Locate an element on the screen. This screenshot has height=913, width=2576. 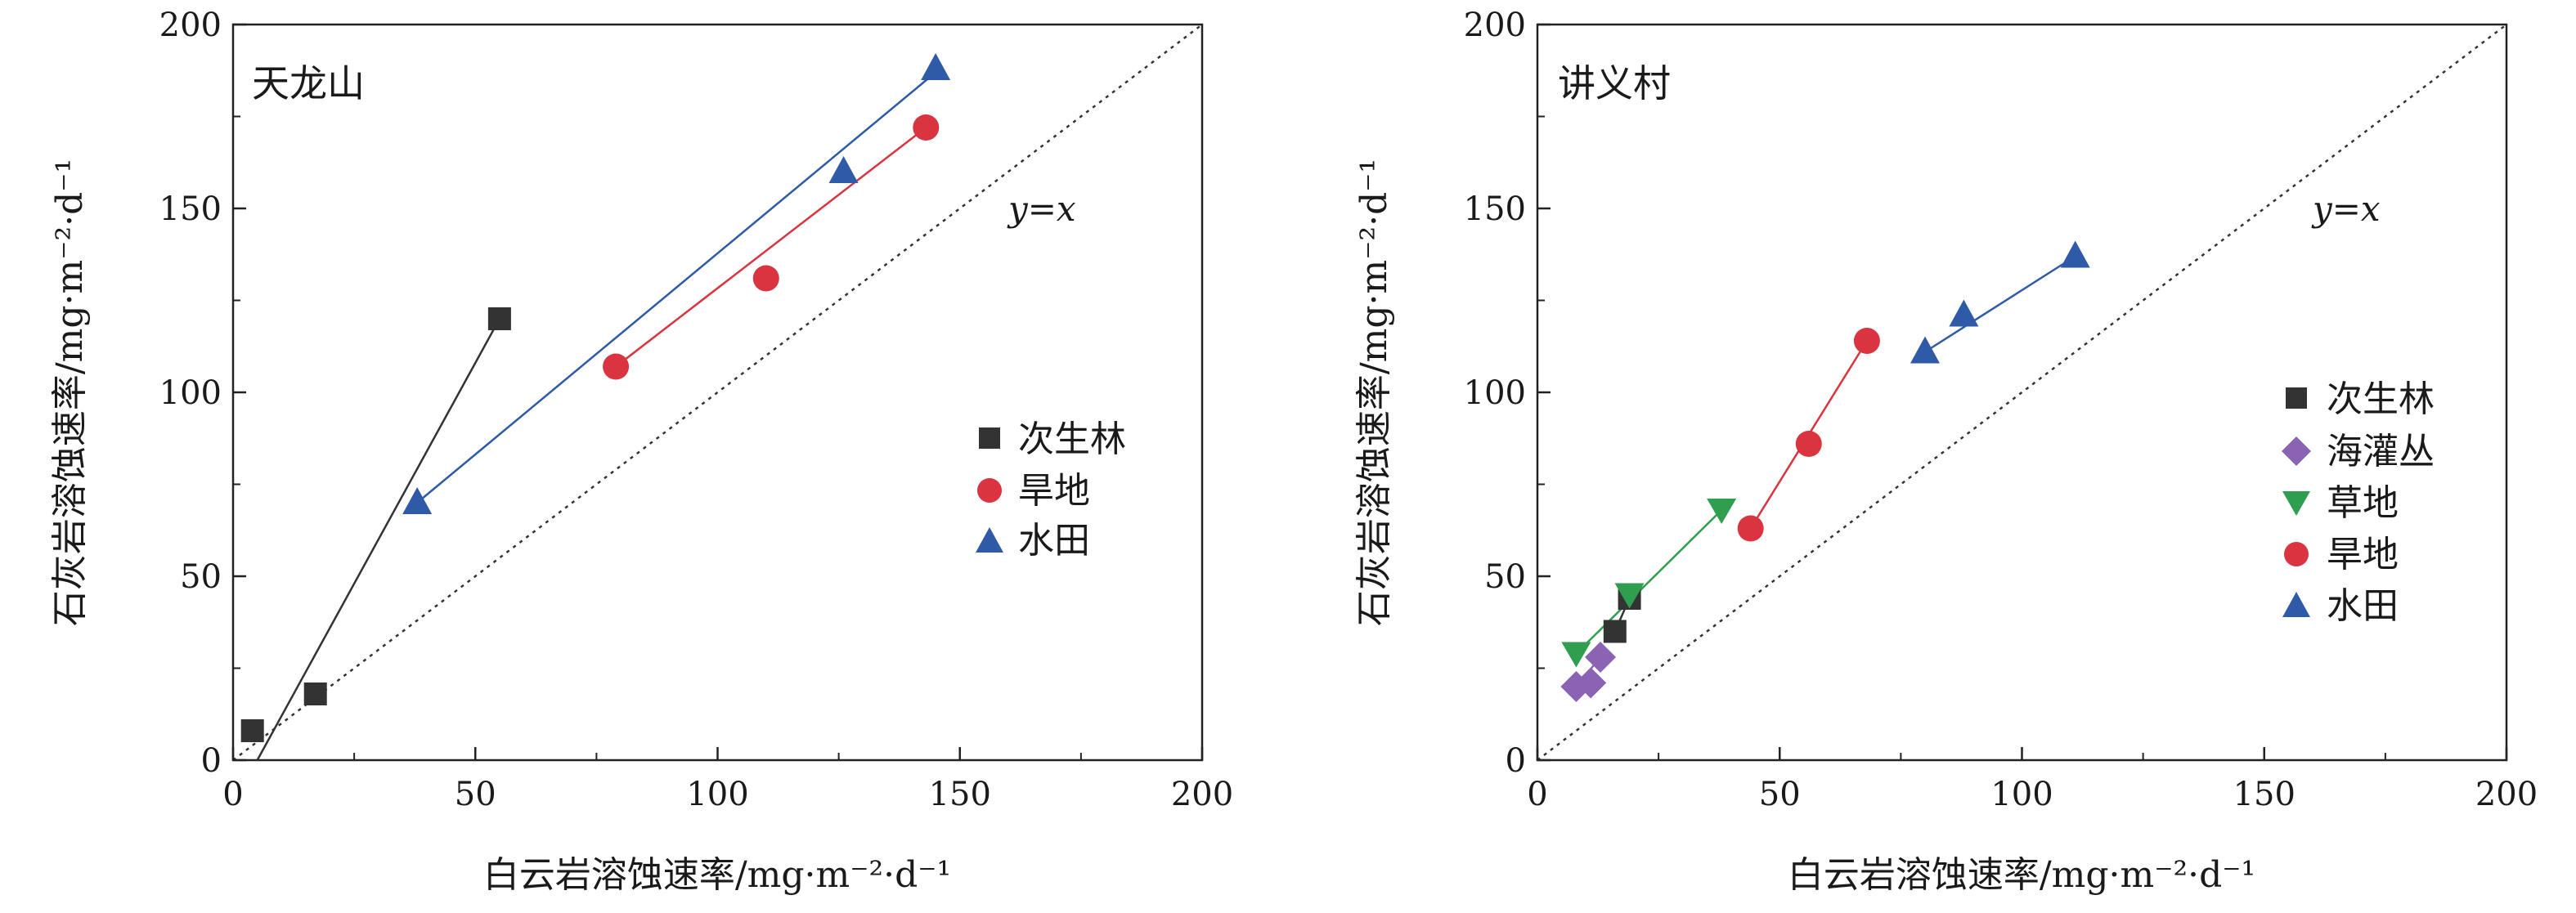
legend-marker-triangle-down is located at coordinates (2296, 503).